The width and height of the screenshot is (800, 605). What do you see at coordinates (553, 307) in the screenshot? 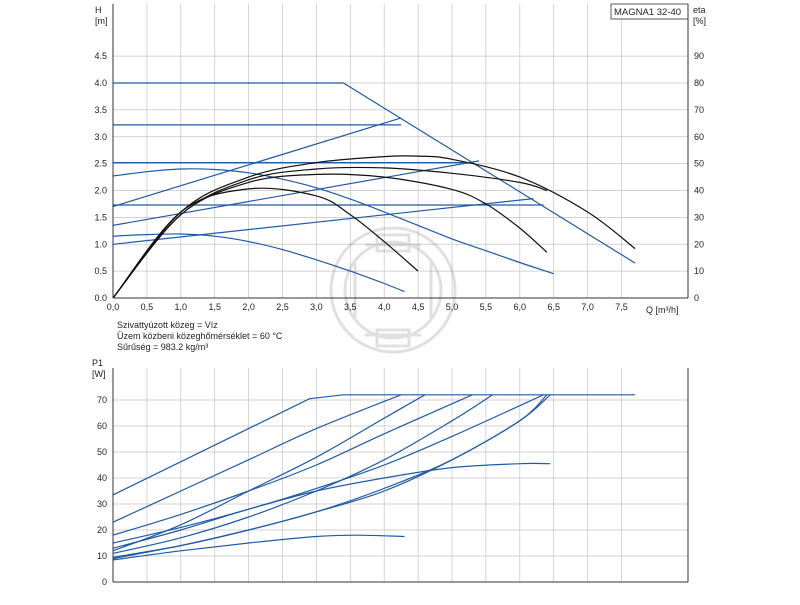
I see `top-x-tick: 6,5` at bounding box center [553, 307].